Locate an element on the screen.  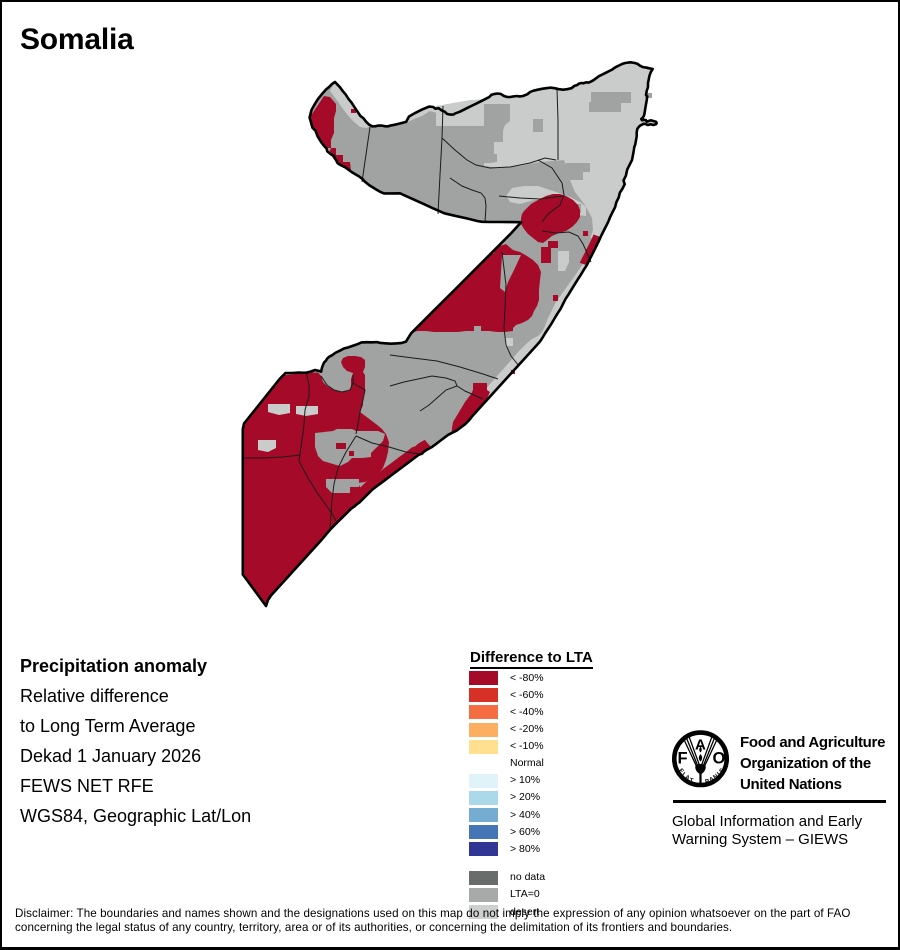
svg-text: N is located at coordinates (716, 777).